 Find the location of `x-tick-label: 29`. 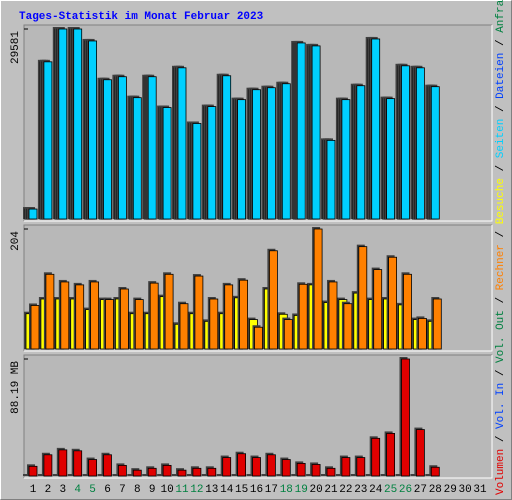

x-tick-label: 29 is located at coordinates (450, 490).